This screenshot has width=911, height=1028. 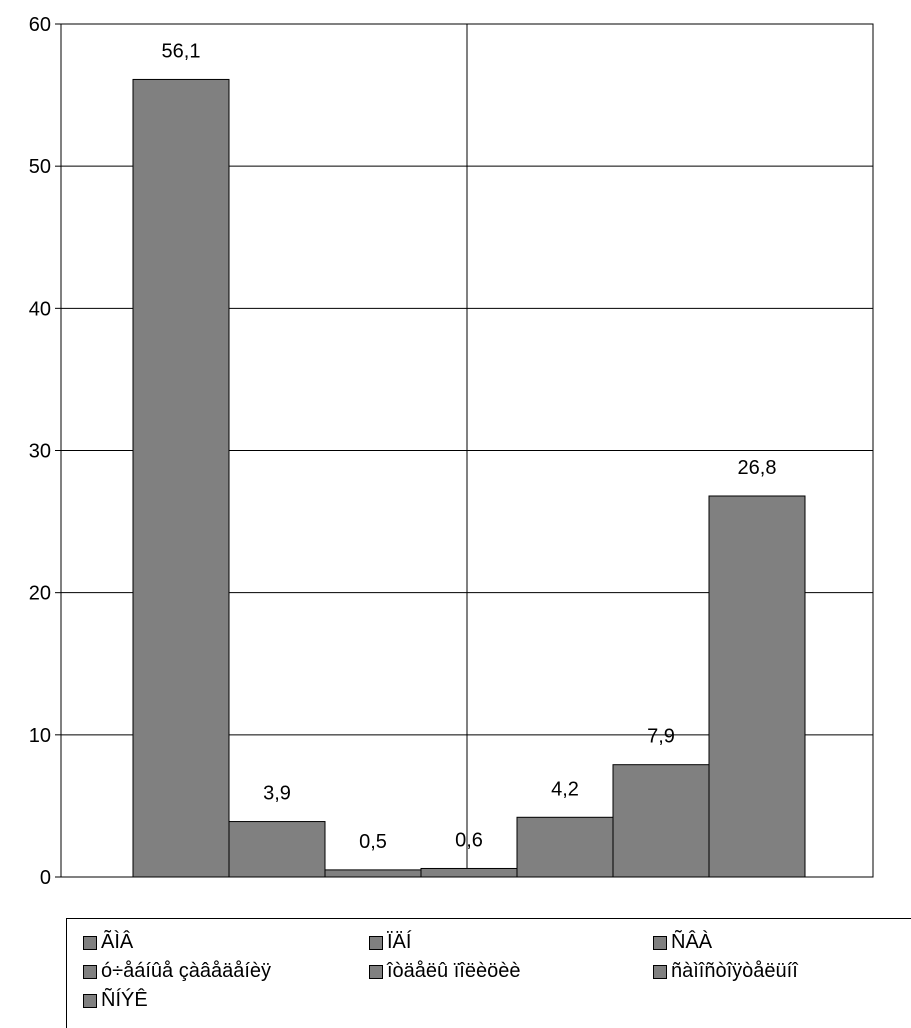 I want to click on bar-value-label: 4,2, so click(x=565, y=789).